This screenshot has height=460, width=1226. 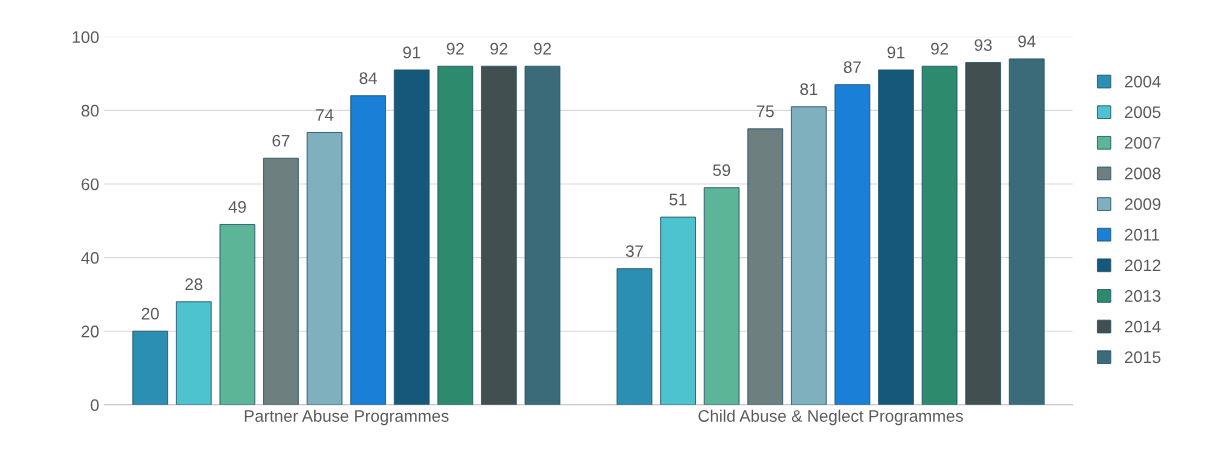 I want to click on x-tick-label: Partner Abuse Programmes, so click(x=346, y=417).